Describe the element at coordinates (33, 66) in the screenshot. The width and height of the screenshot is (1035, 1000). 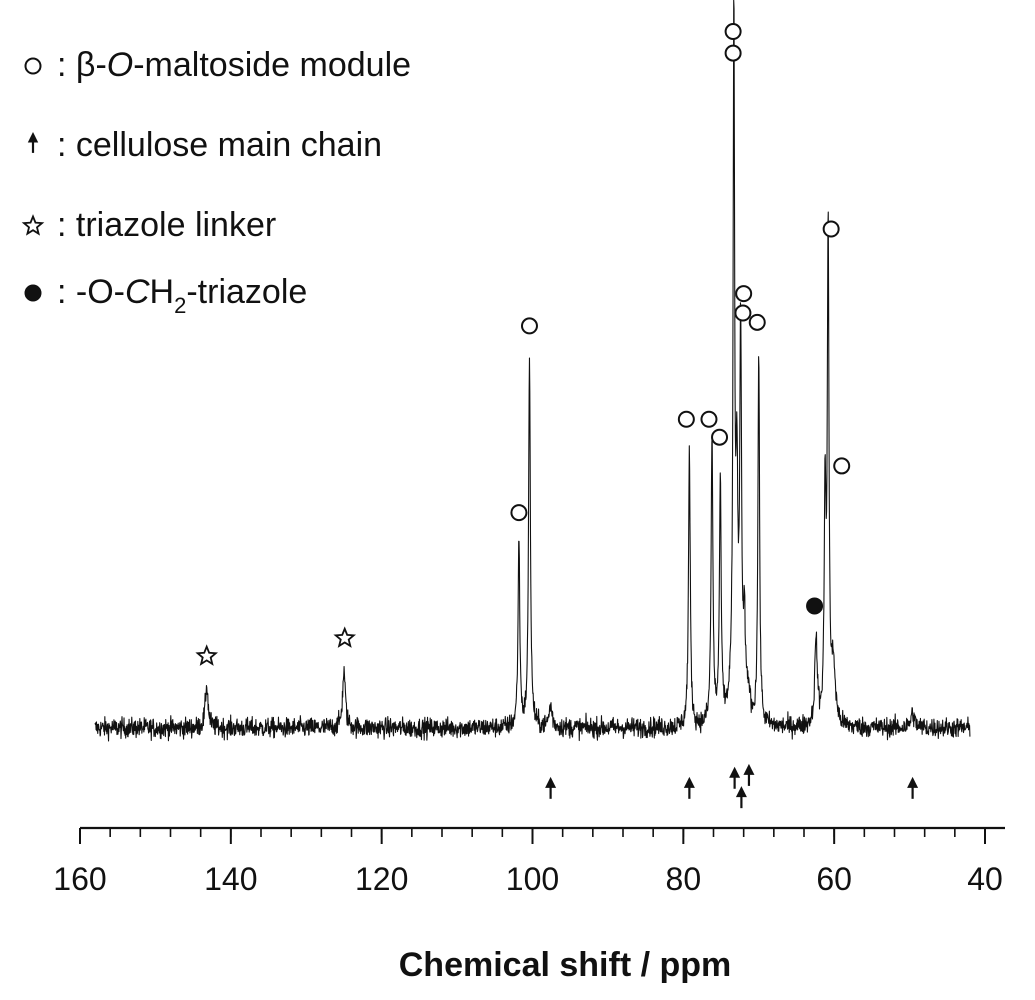
I see `legend-open-circle-icon` at that location.